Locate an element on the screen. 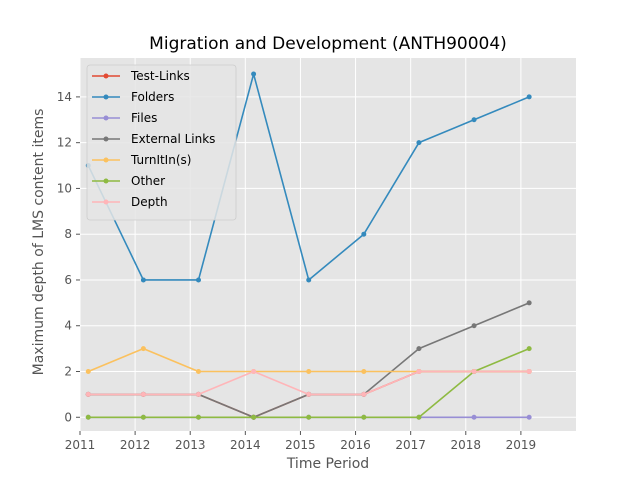 Image resolution: width=640 pixels, height=480 pixels. x-tick-label: 2013 is located at coordinates (190, 445).